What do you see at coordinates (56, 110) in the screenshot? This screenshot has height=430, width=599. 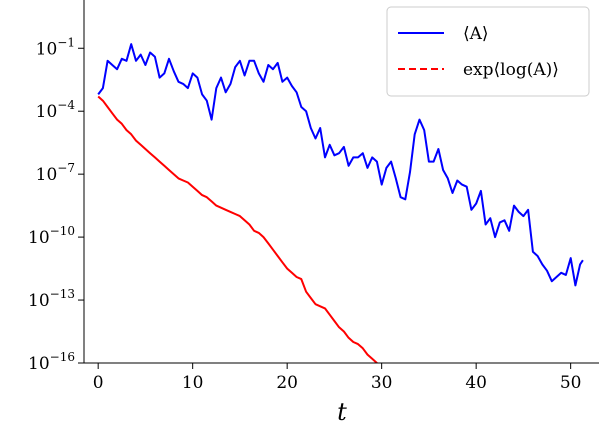 I see `y-tick-label: 10⁻⁴` at bounding box center [56, 110].